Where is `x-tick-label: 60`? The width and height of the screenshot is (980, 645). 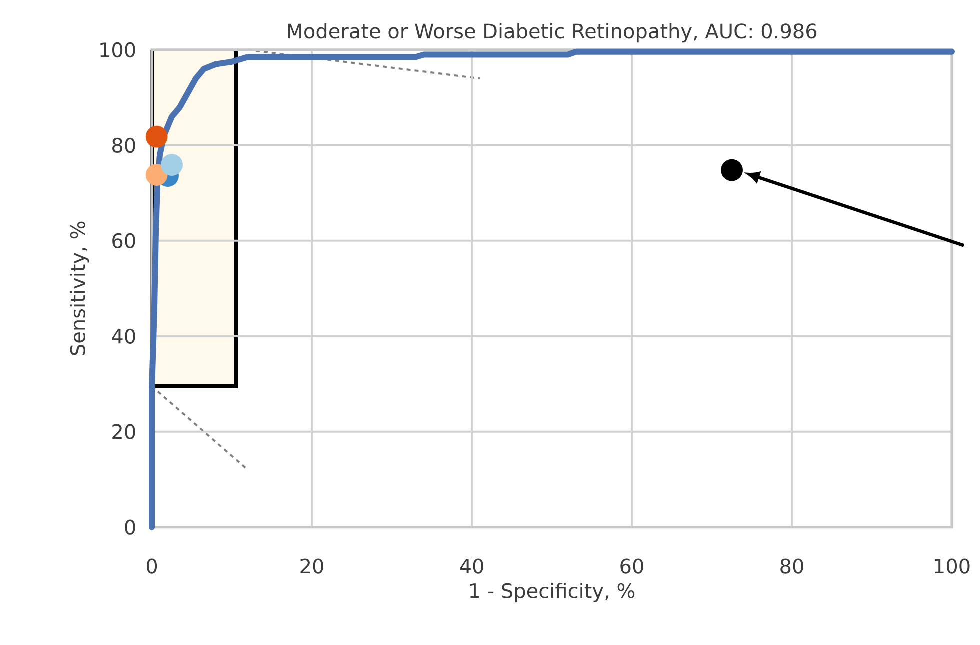
x-tick-label: 60 is located at coordinates (632, 566).